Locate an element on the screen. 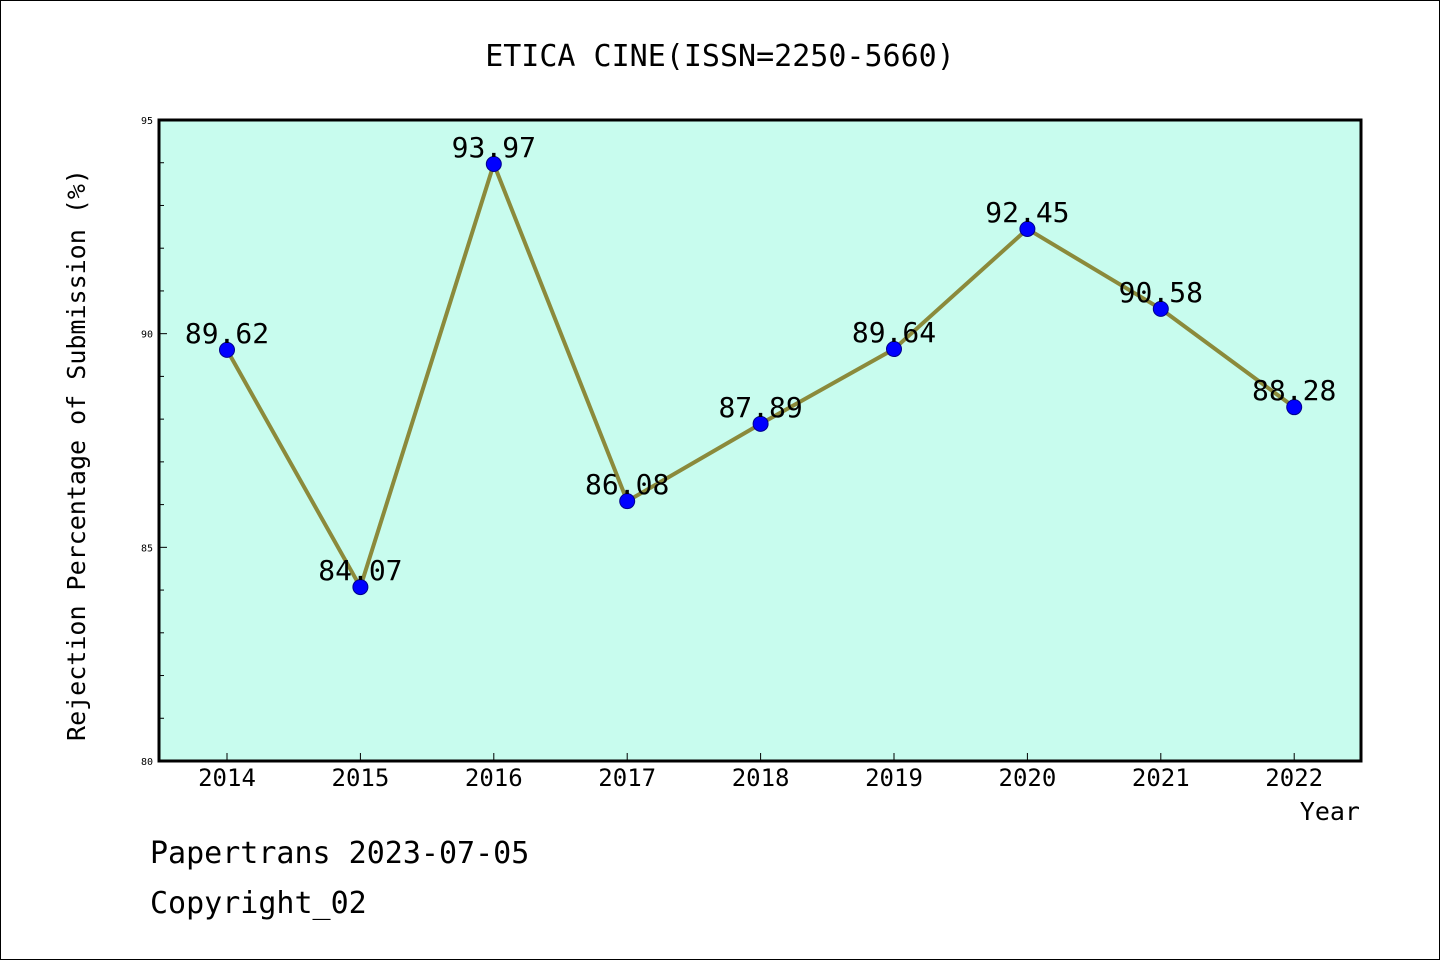  chart-title: ETICA CINE(ISSN=2250-5660) is located at coordinates (720, 56).